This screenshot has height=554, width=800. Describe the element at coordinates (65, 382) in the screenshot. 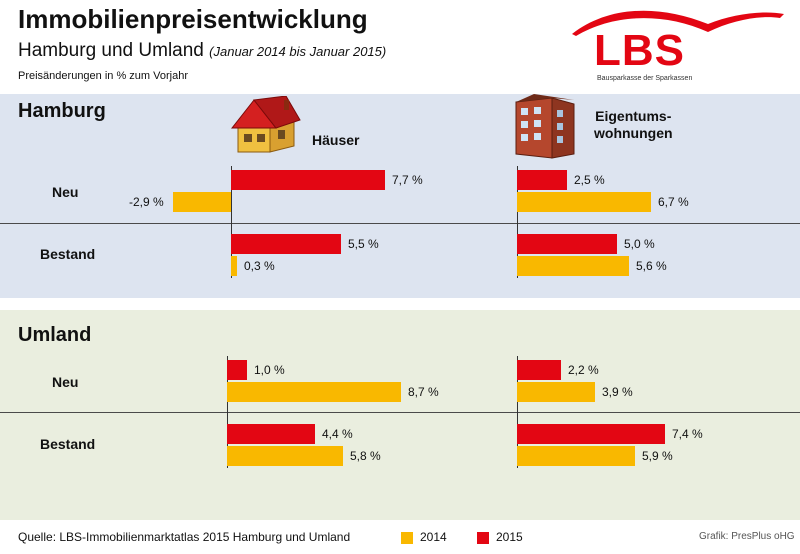

I see `row-label-umland-new: Neu` at that location.